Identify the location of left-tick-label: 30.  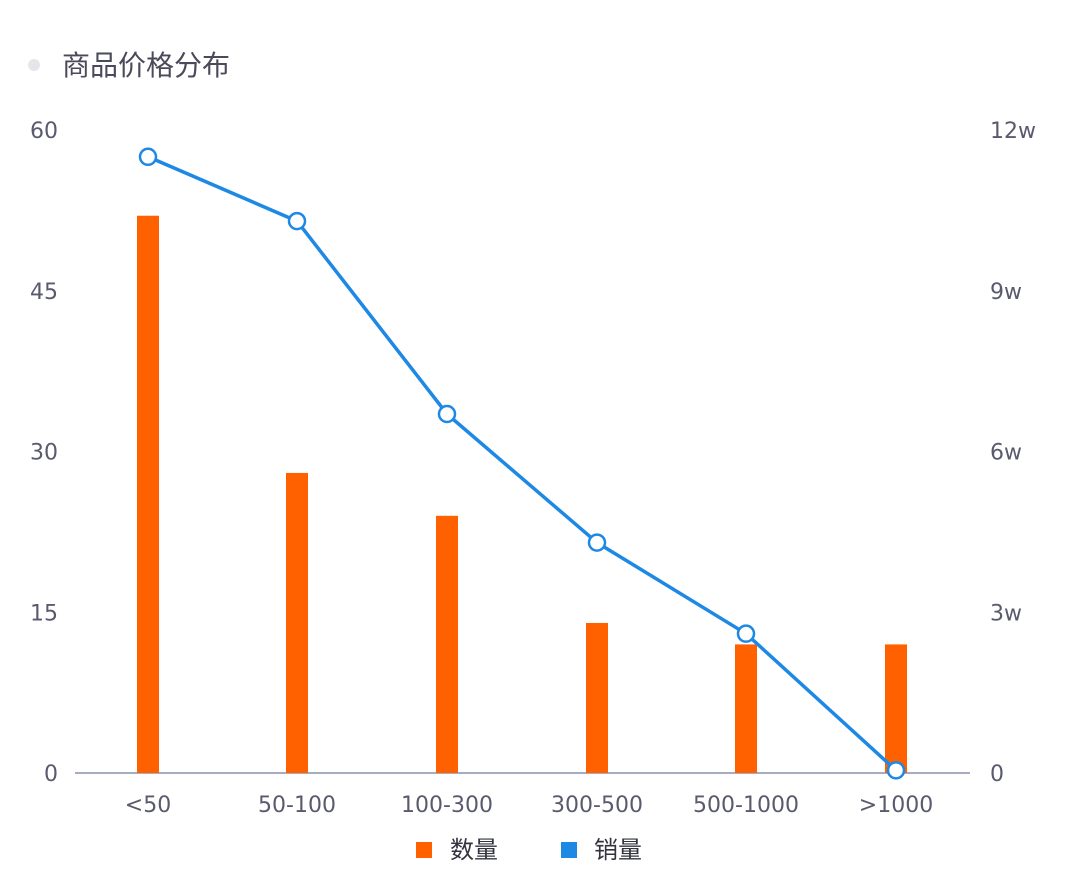
(44, 453).